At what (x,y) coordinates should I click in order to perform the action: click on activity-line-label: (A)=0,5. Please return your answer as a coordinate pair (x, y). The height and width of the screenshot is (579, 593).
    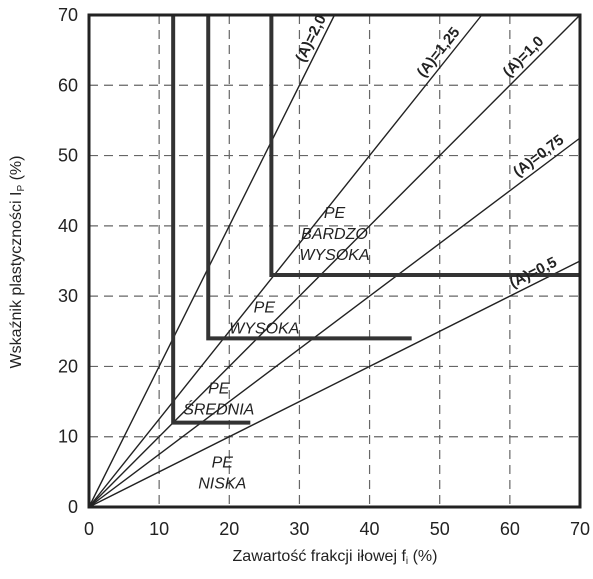
    Looking at the image, I should click on (533, 273).